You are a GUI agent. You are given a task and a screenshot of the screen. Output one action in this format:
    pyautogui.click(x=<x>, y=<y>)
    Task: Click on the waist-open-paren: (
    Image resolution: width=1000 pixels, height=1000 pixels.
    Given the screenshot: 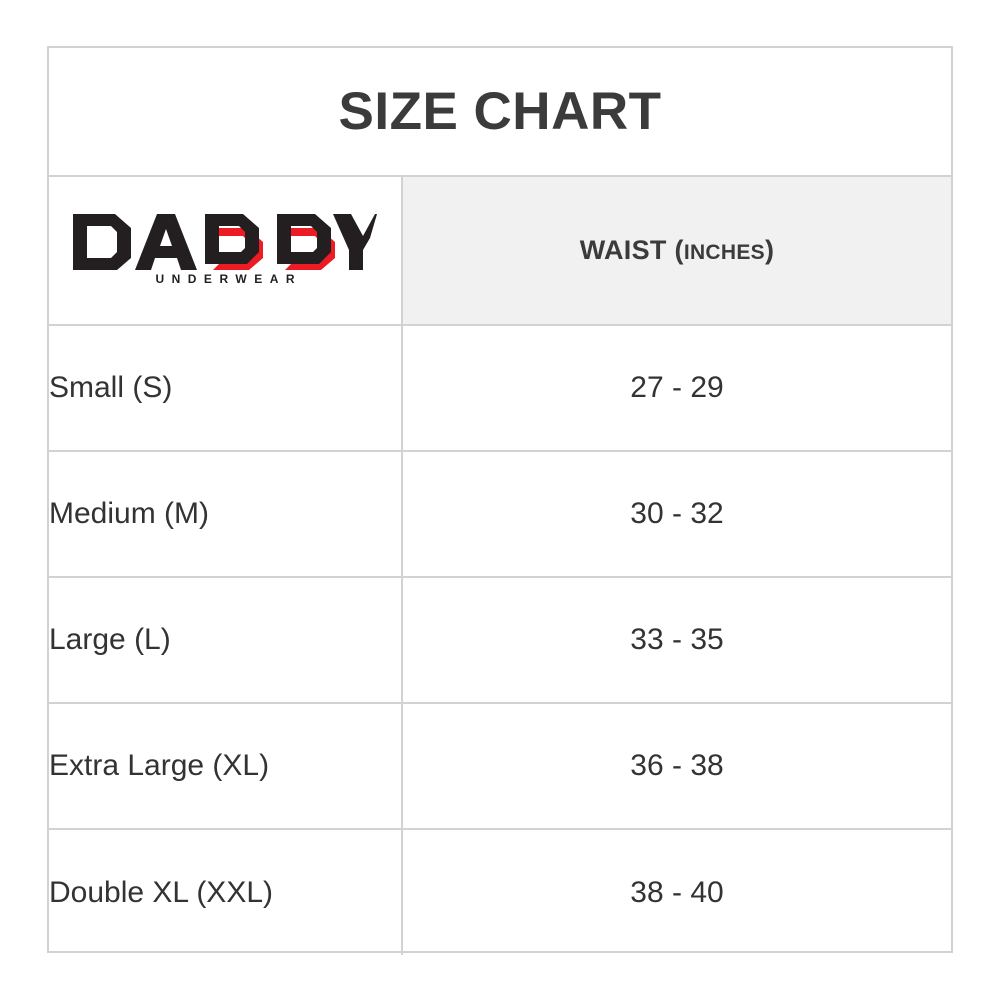 What is the action you would take?
    pyautogui.click(x=679, y=250)
    